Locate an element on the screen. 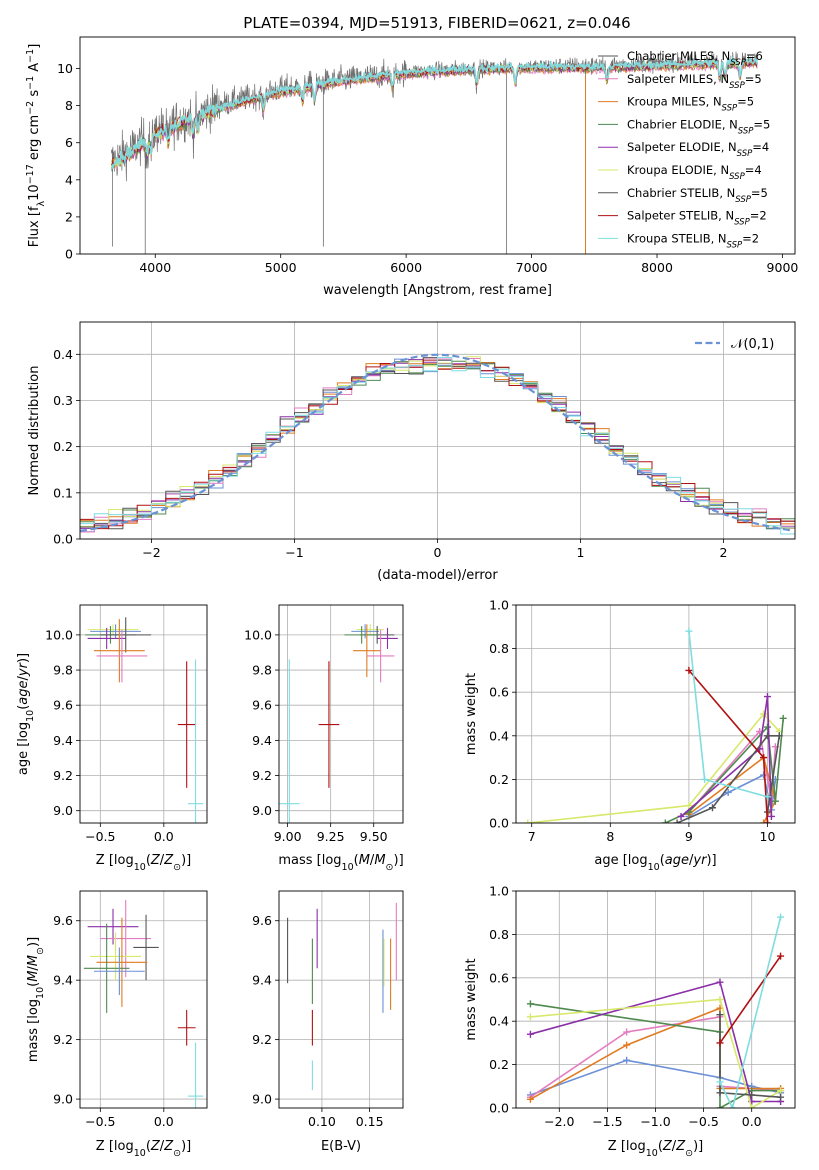 This screenshot has height=1170, width=819. y-tick-label: 0.1 is located at coordinates (63, 492).